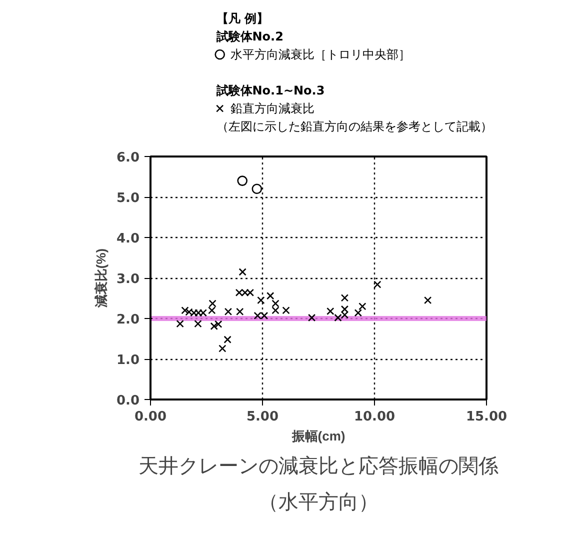  I want to click on x-tick-label: 10.00, so click(375, 417).